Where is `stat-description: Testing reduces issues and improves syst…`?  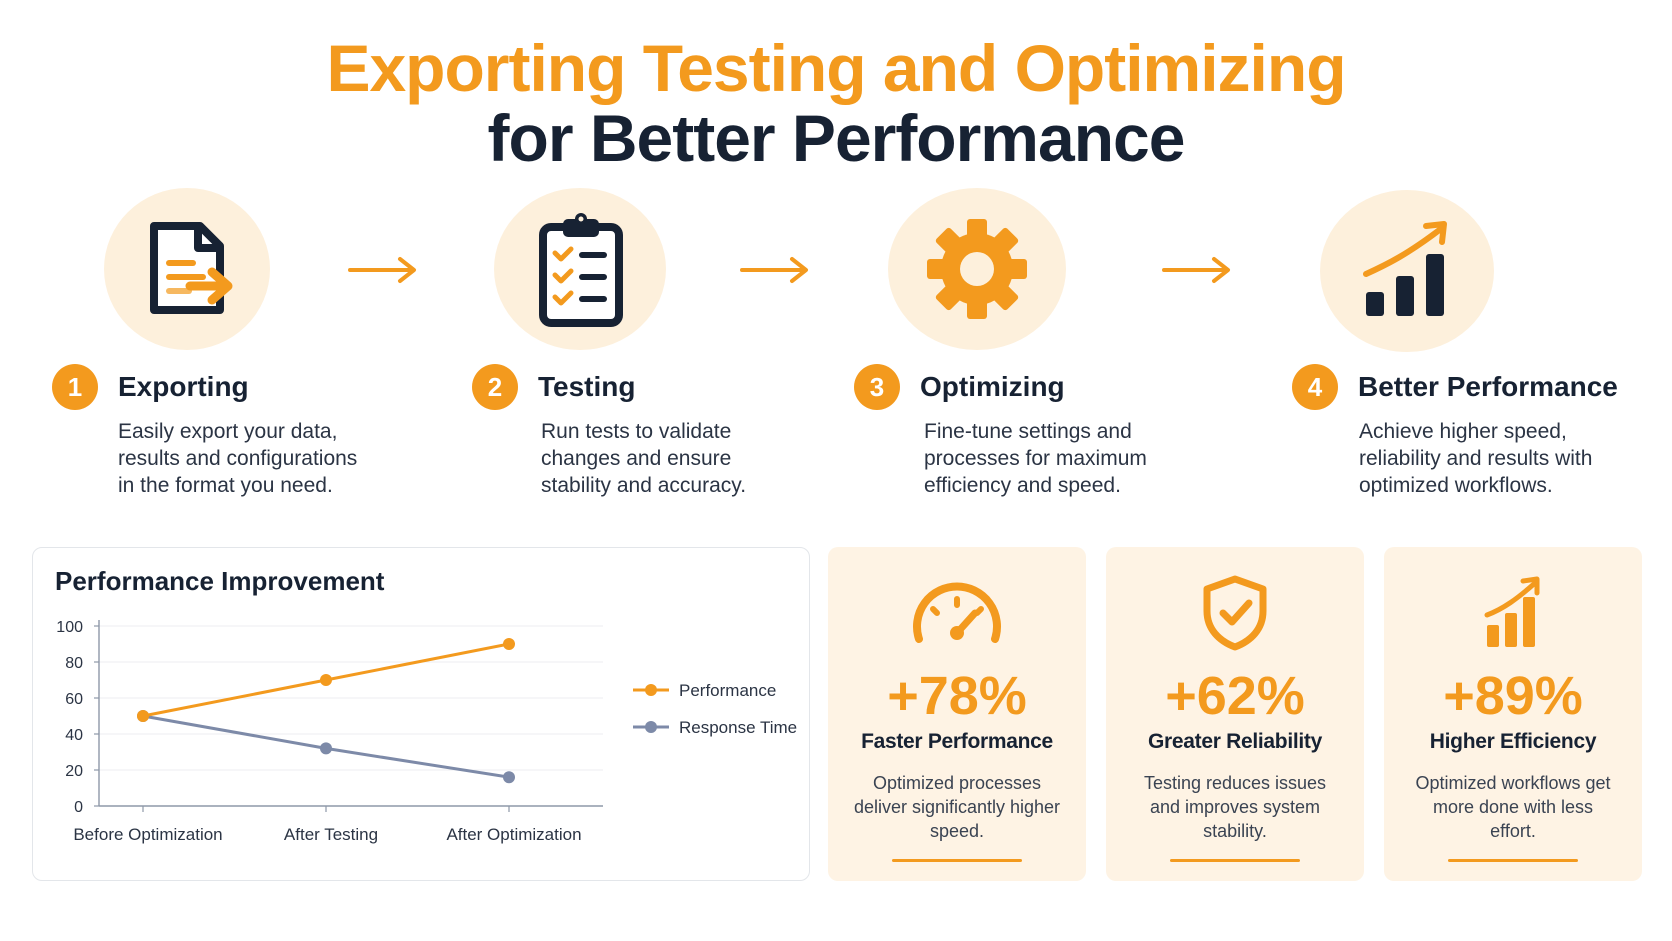 stat-description: Testing reduces issues and improves syst… is located at coordinates (1235, 807).